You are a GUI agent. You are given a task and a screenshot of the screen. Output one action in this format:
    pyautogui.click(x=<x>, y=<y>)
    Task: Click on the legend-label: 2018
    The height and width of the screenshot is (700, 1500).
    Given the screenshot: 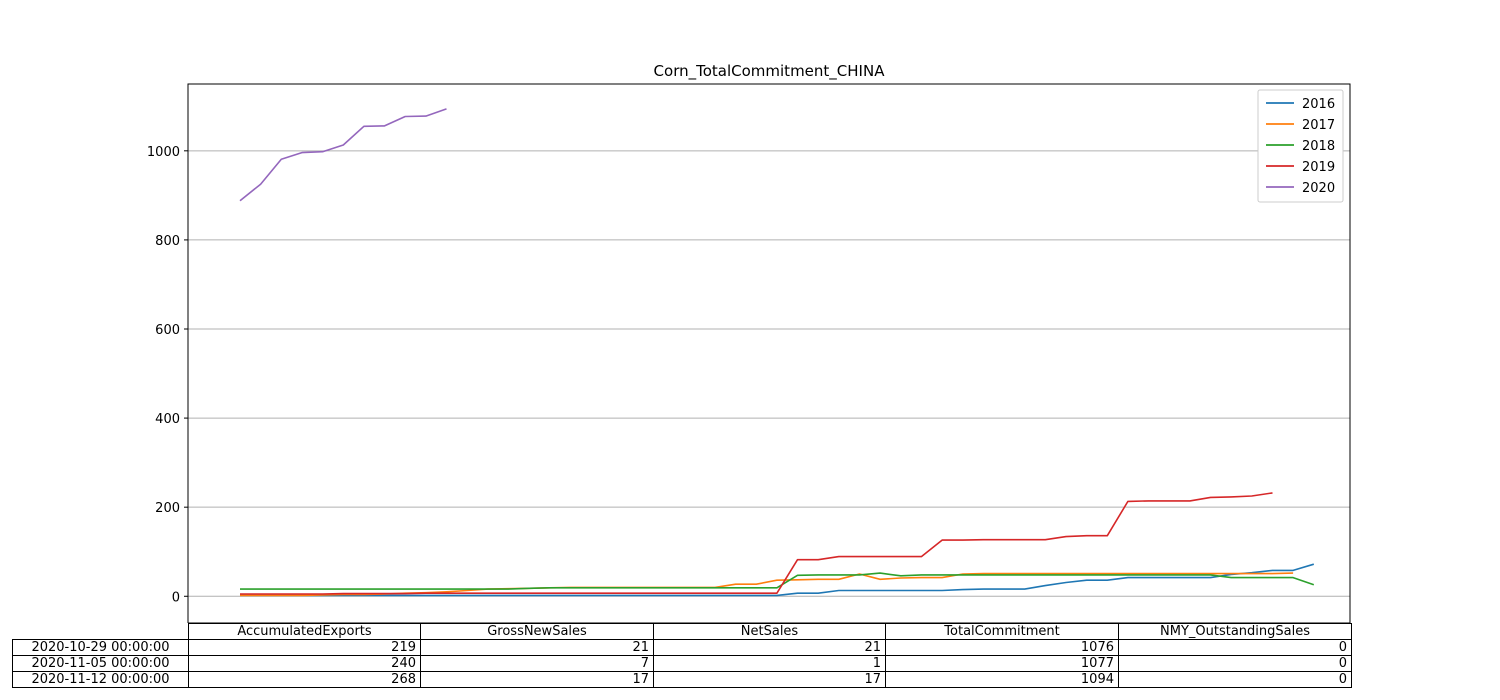 What is the action you would take?
    pyautogui.click(x=1318, y=146)
    